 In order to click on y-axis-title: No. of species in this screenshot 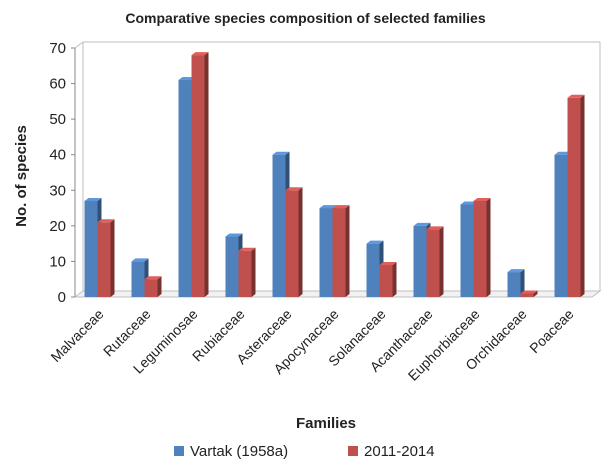, I will do `click(21, 176)`.